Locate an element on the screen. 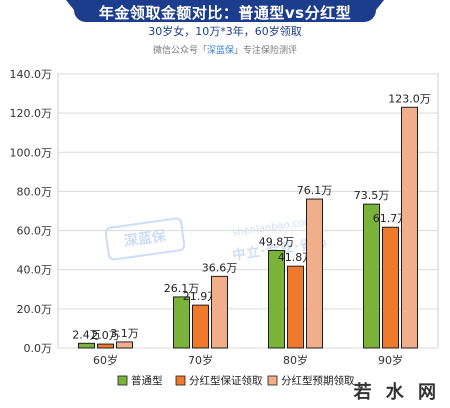 The image size is (450, 408). x-tick-label: 90岁 is located at coordinates (390, 360).